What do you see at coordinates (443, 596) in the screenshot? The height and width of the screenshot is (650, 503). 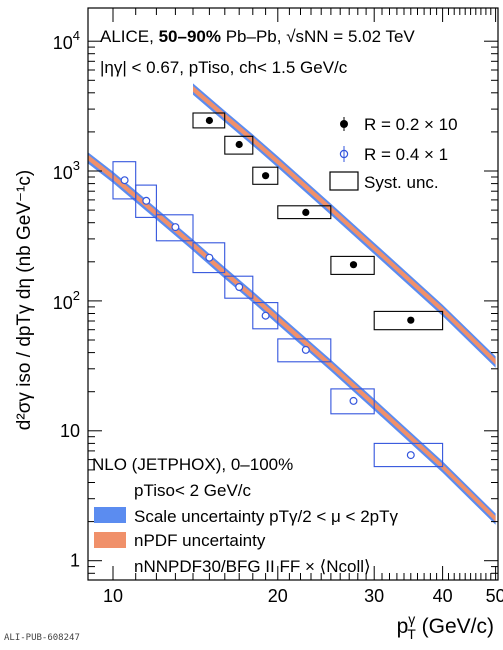 I see `x-tick-label: 40` at bounding box center [443, 596].